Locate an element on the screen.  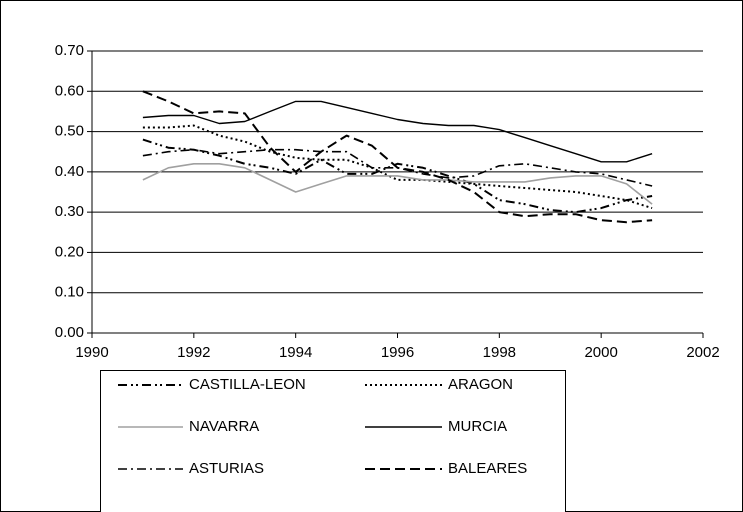
y-tick-label: 0.00 is located at coordinates (69, 332).